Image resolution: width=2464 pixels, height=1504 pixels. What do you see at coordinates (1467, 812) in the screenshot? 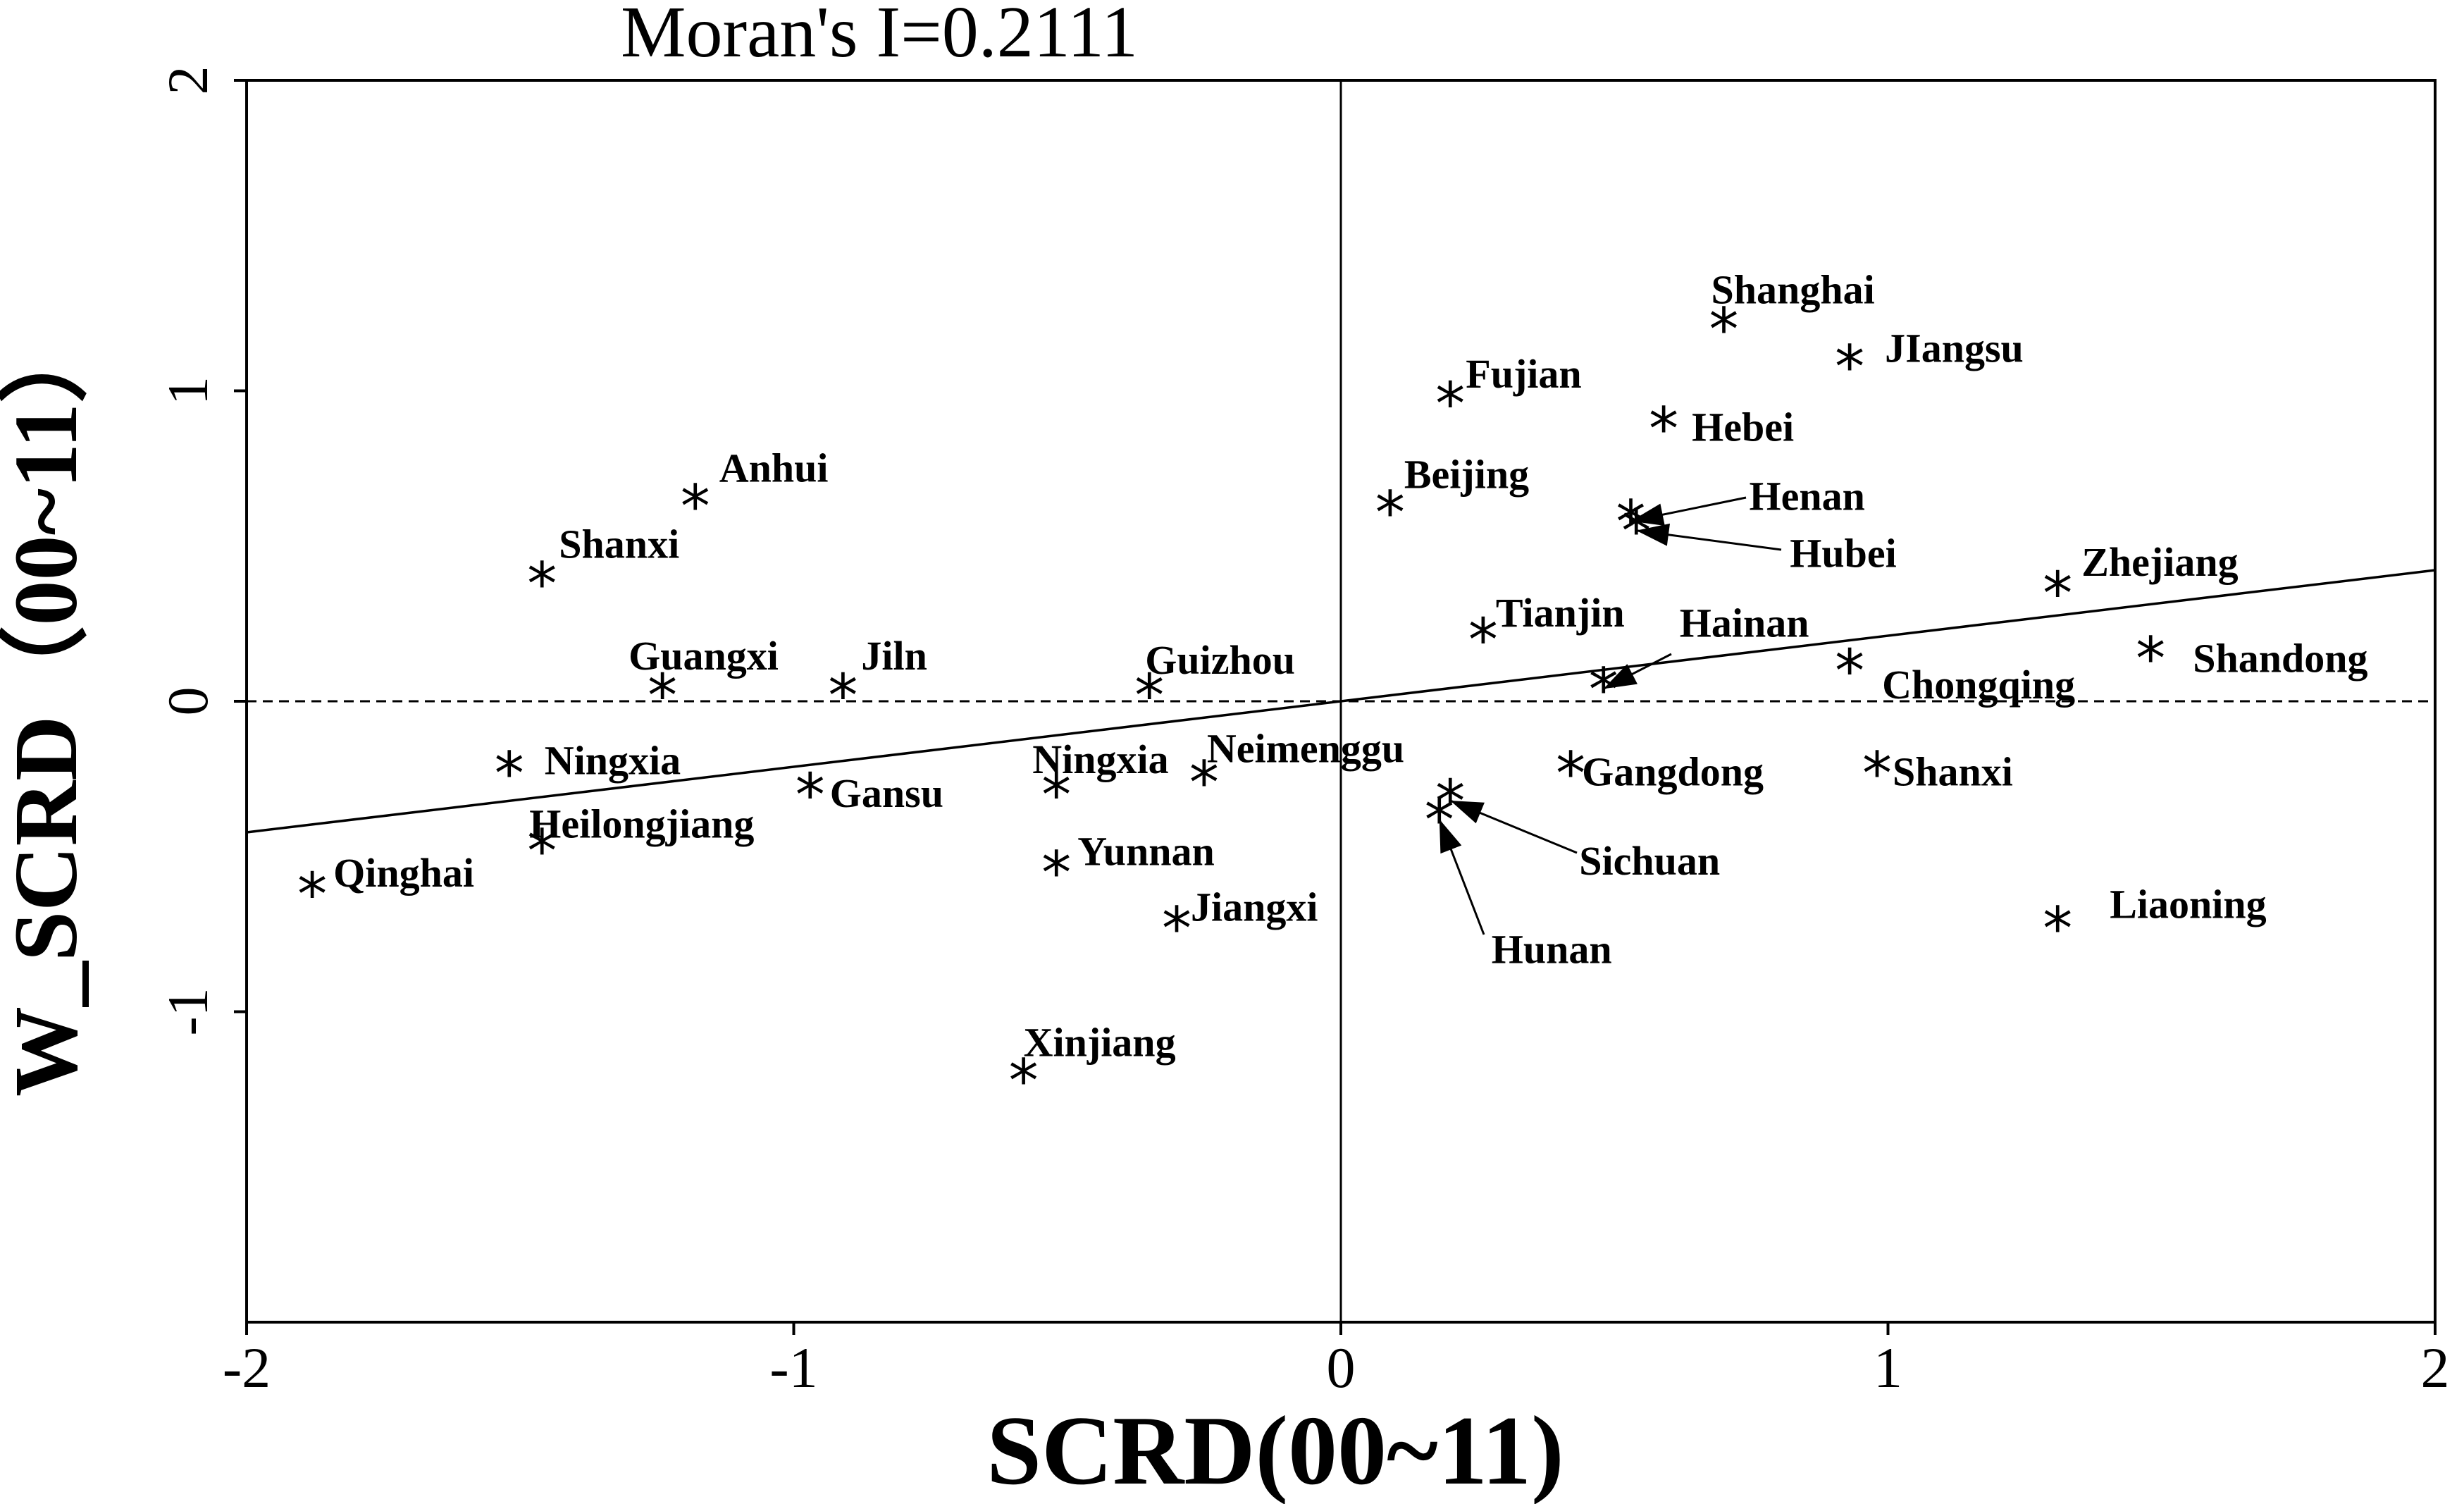
I see `sichuan-leader-line-head` at bounding box center [1467, 812].